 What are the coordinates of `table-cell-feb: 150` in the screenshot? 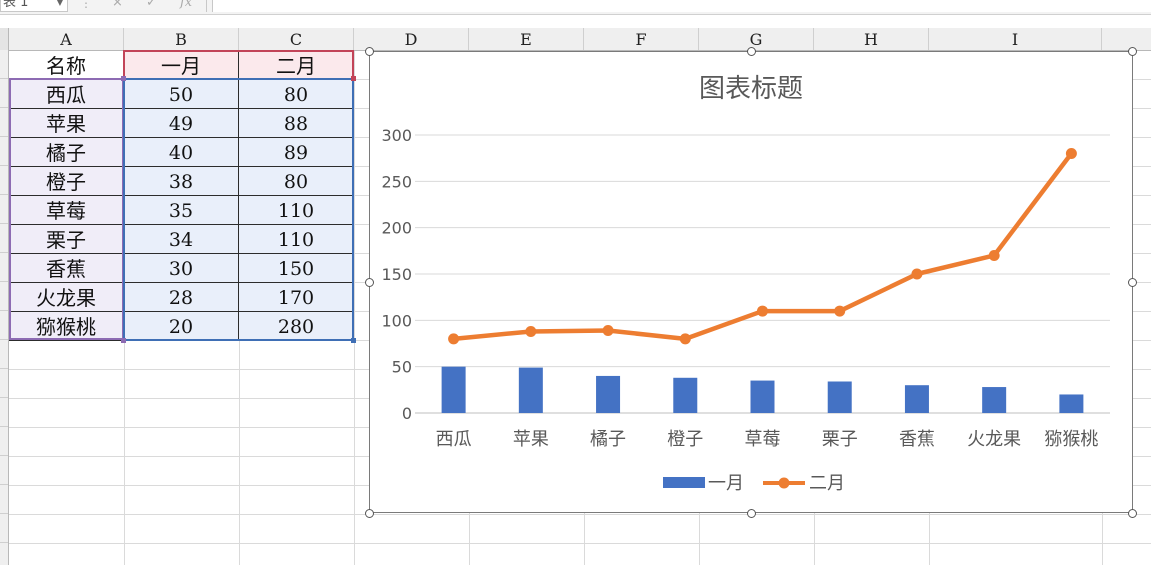 It's located at (296, 268).